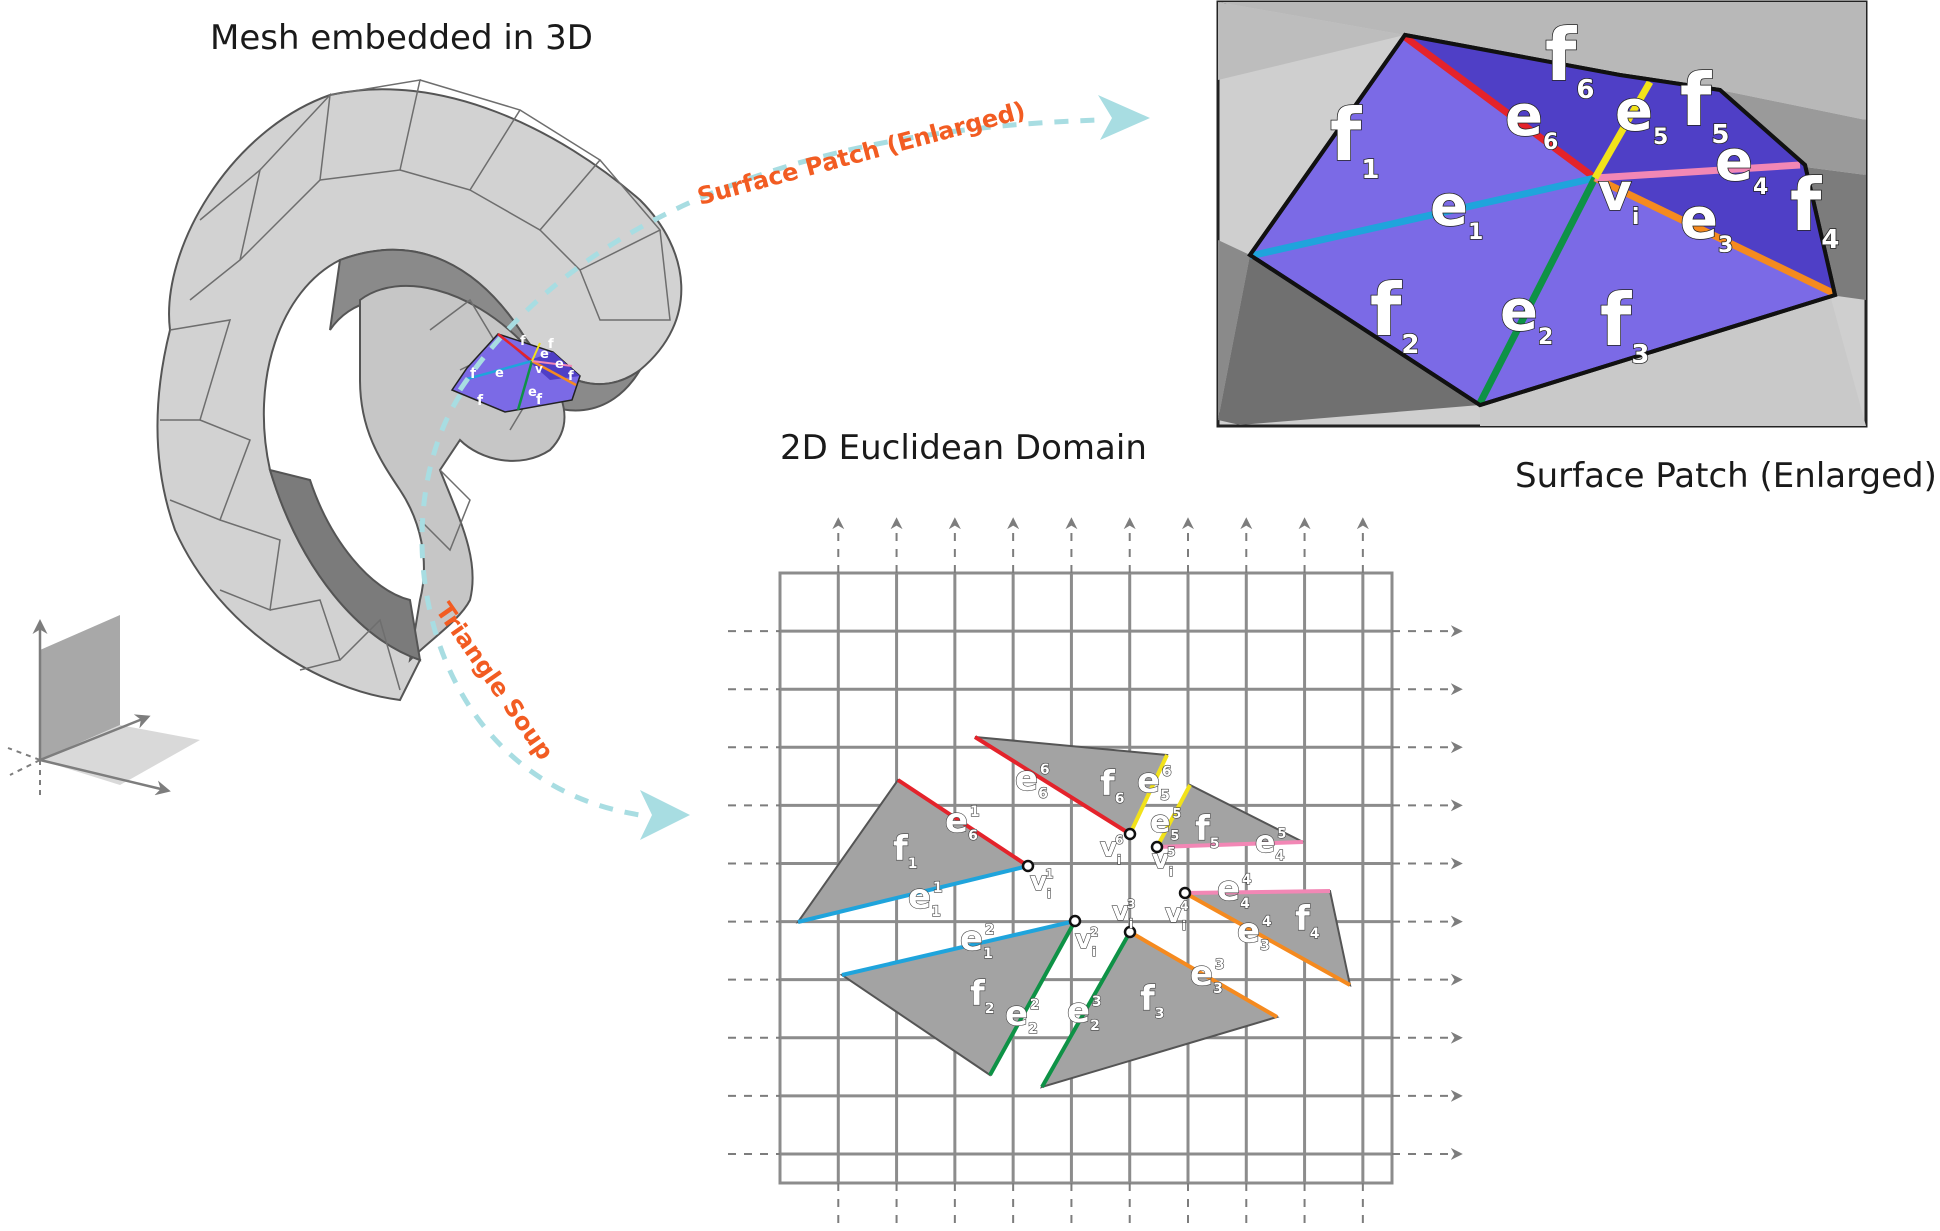 The height and width of the screenshot is (1231, 1940). I want to click on svg-text:e56: e5 6, so click(1154, 782).